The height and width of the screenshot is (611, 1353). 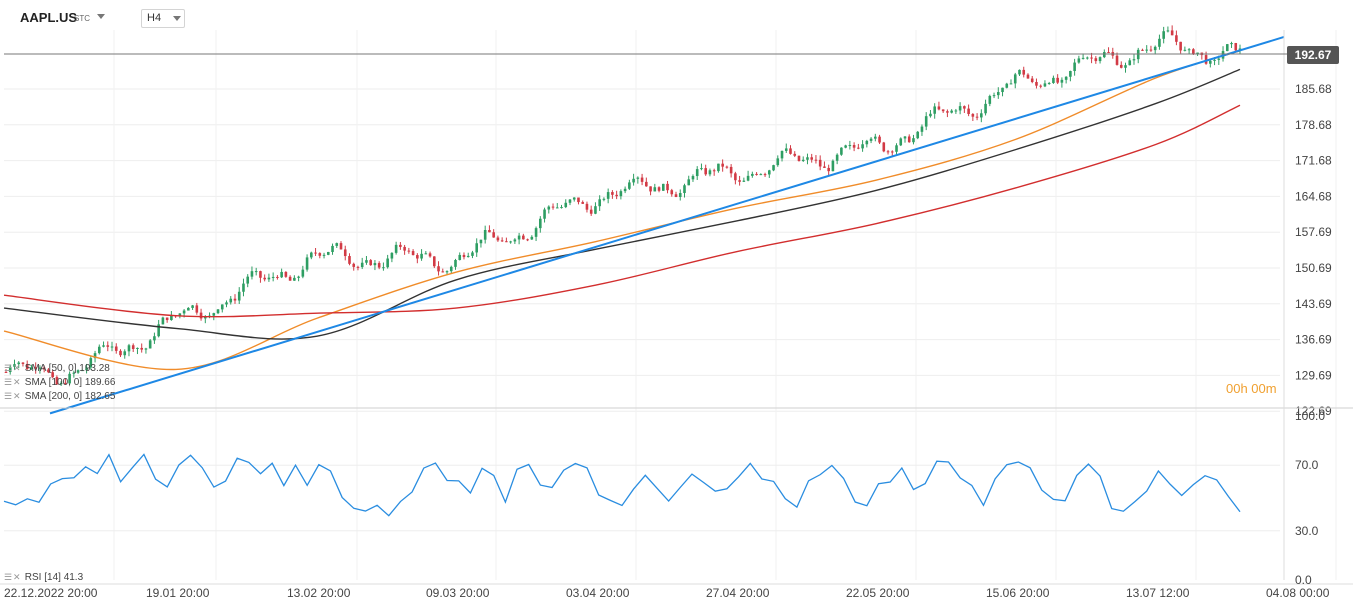 I want to click on current-price-tag: 192.67, so click(x=1313, y=55).